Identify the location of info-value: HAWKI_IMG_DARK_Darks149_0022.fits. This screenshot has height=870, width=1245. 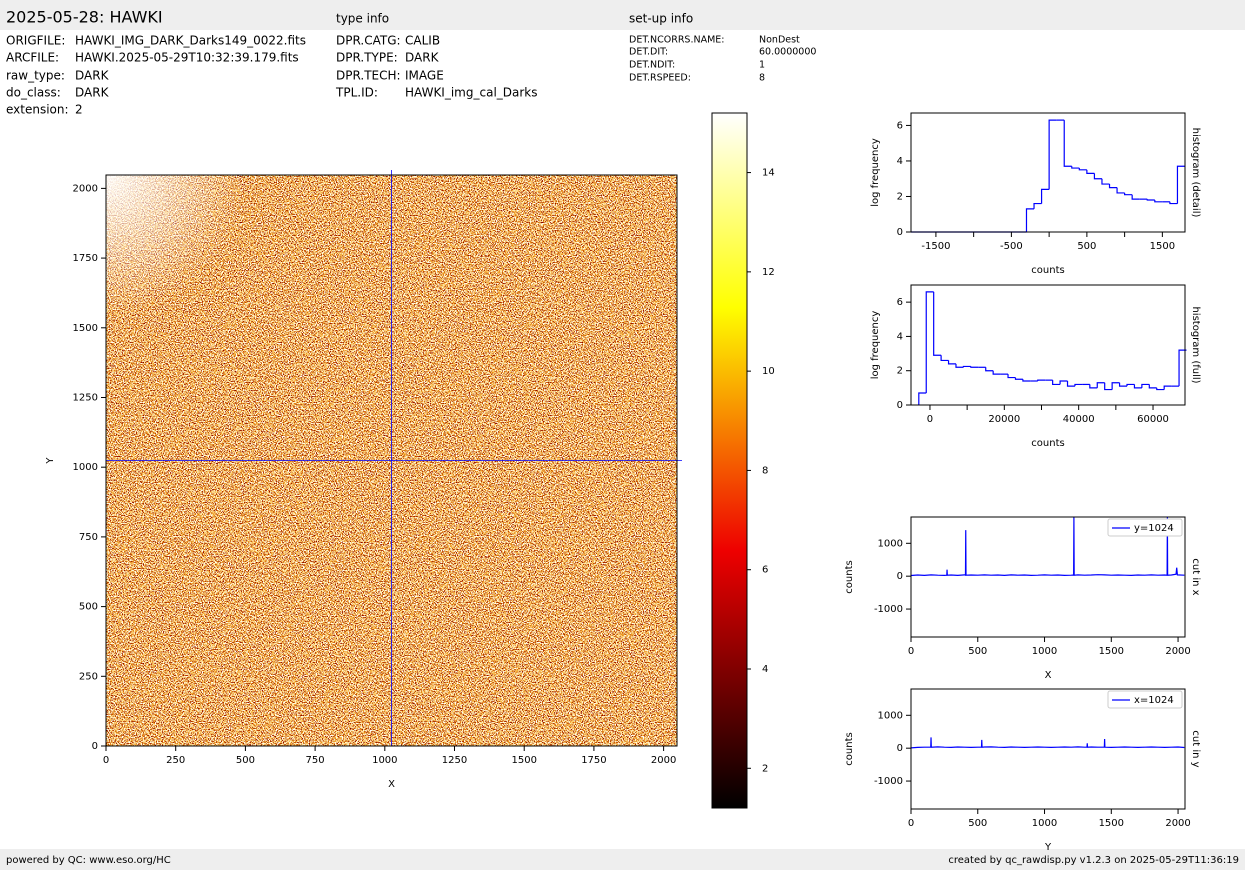
(190, 41).